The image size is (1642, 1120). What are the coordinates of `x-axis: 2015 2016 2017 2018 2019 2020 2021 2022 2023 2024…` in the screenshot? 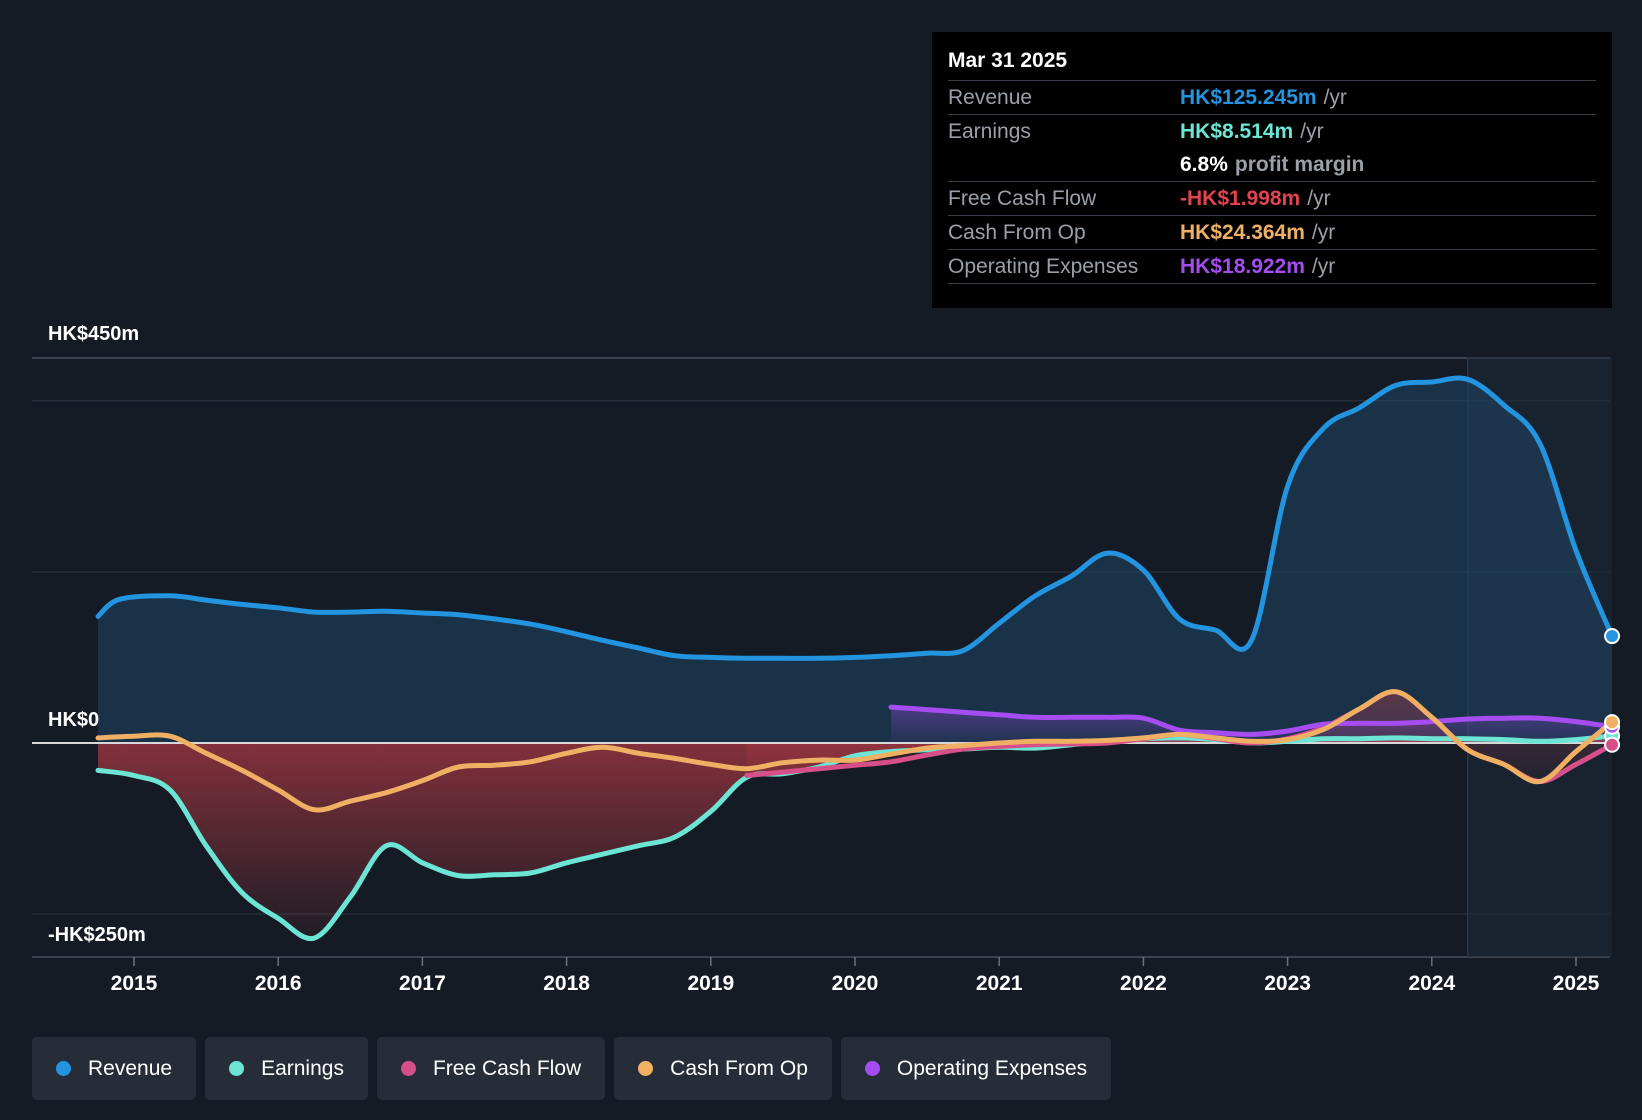 It's located at (855, 976).